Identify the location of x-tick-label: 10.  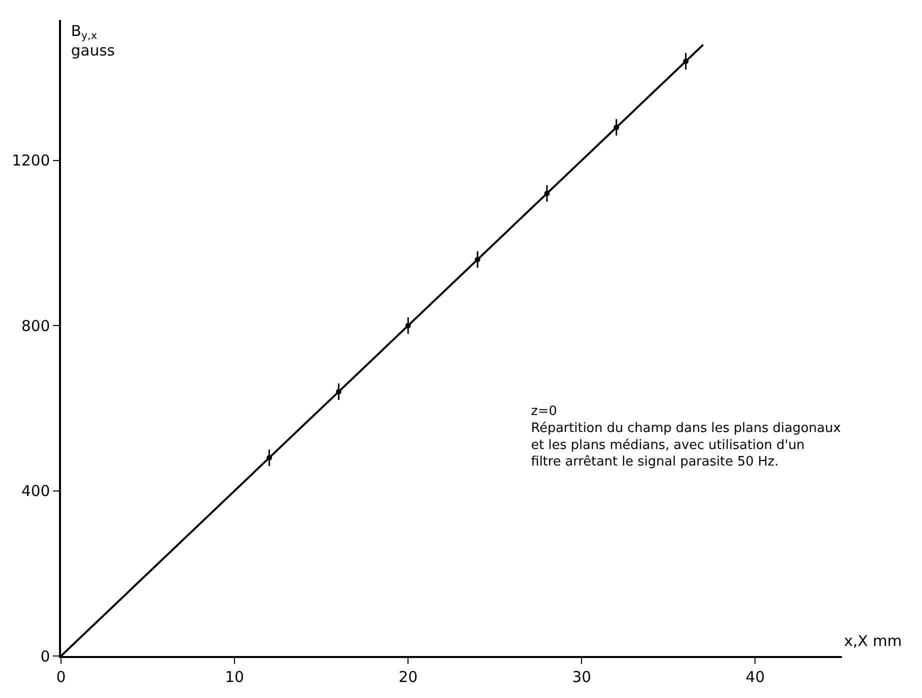
(234, 677).